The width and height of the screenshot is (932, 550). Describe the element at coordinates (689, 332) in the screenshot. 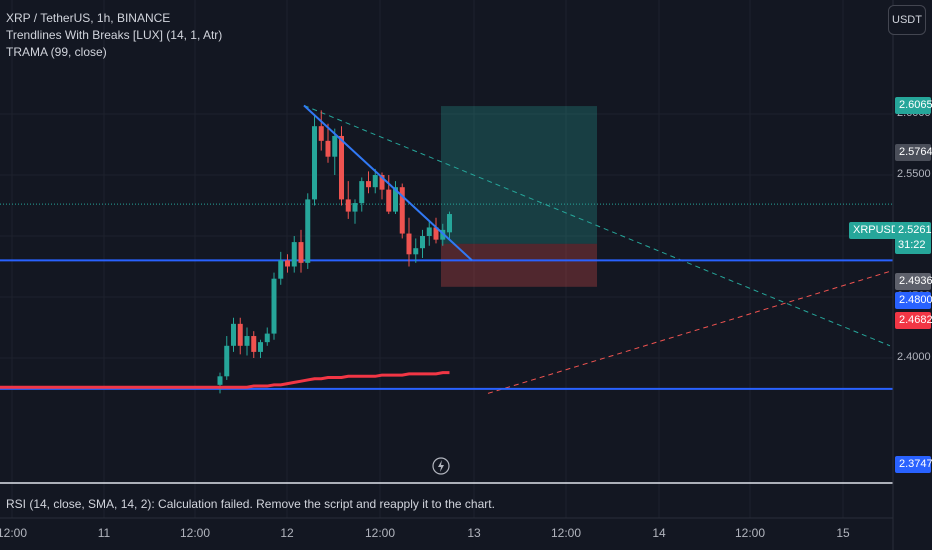

I see `support-trendline-dashed` at that location.